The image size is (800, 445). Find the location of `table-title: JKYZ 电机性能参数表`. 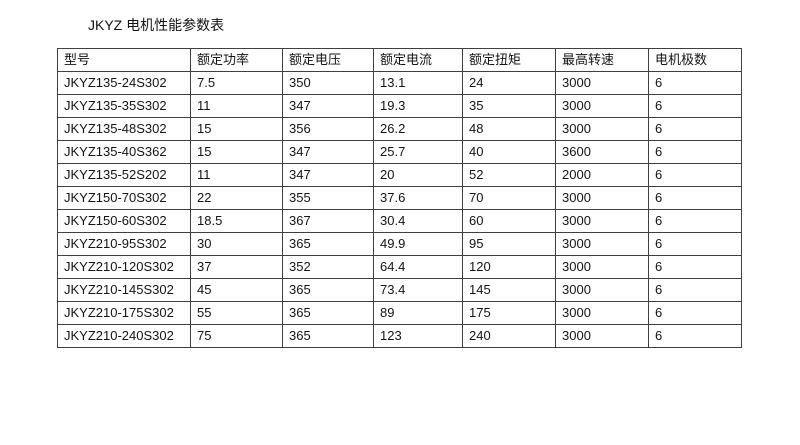

table-title: JKYZ 电机性能参数表 is located at coordinates (156, 25).